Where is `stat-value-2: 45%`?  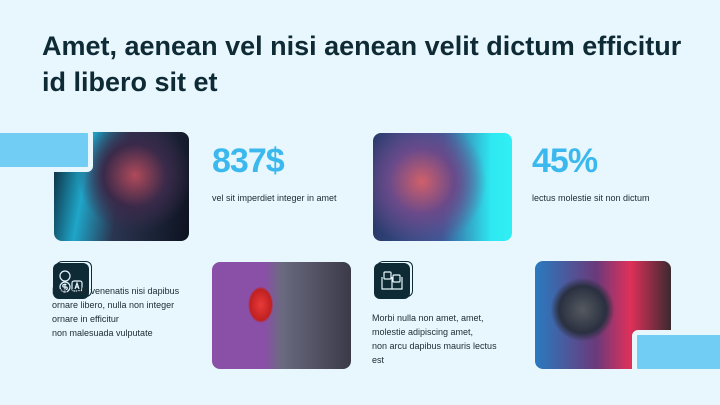 stat-value-2: 45% is located at coordinates (565, 161).